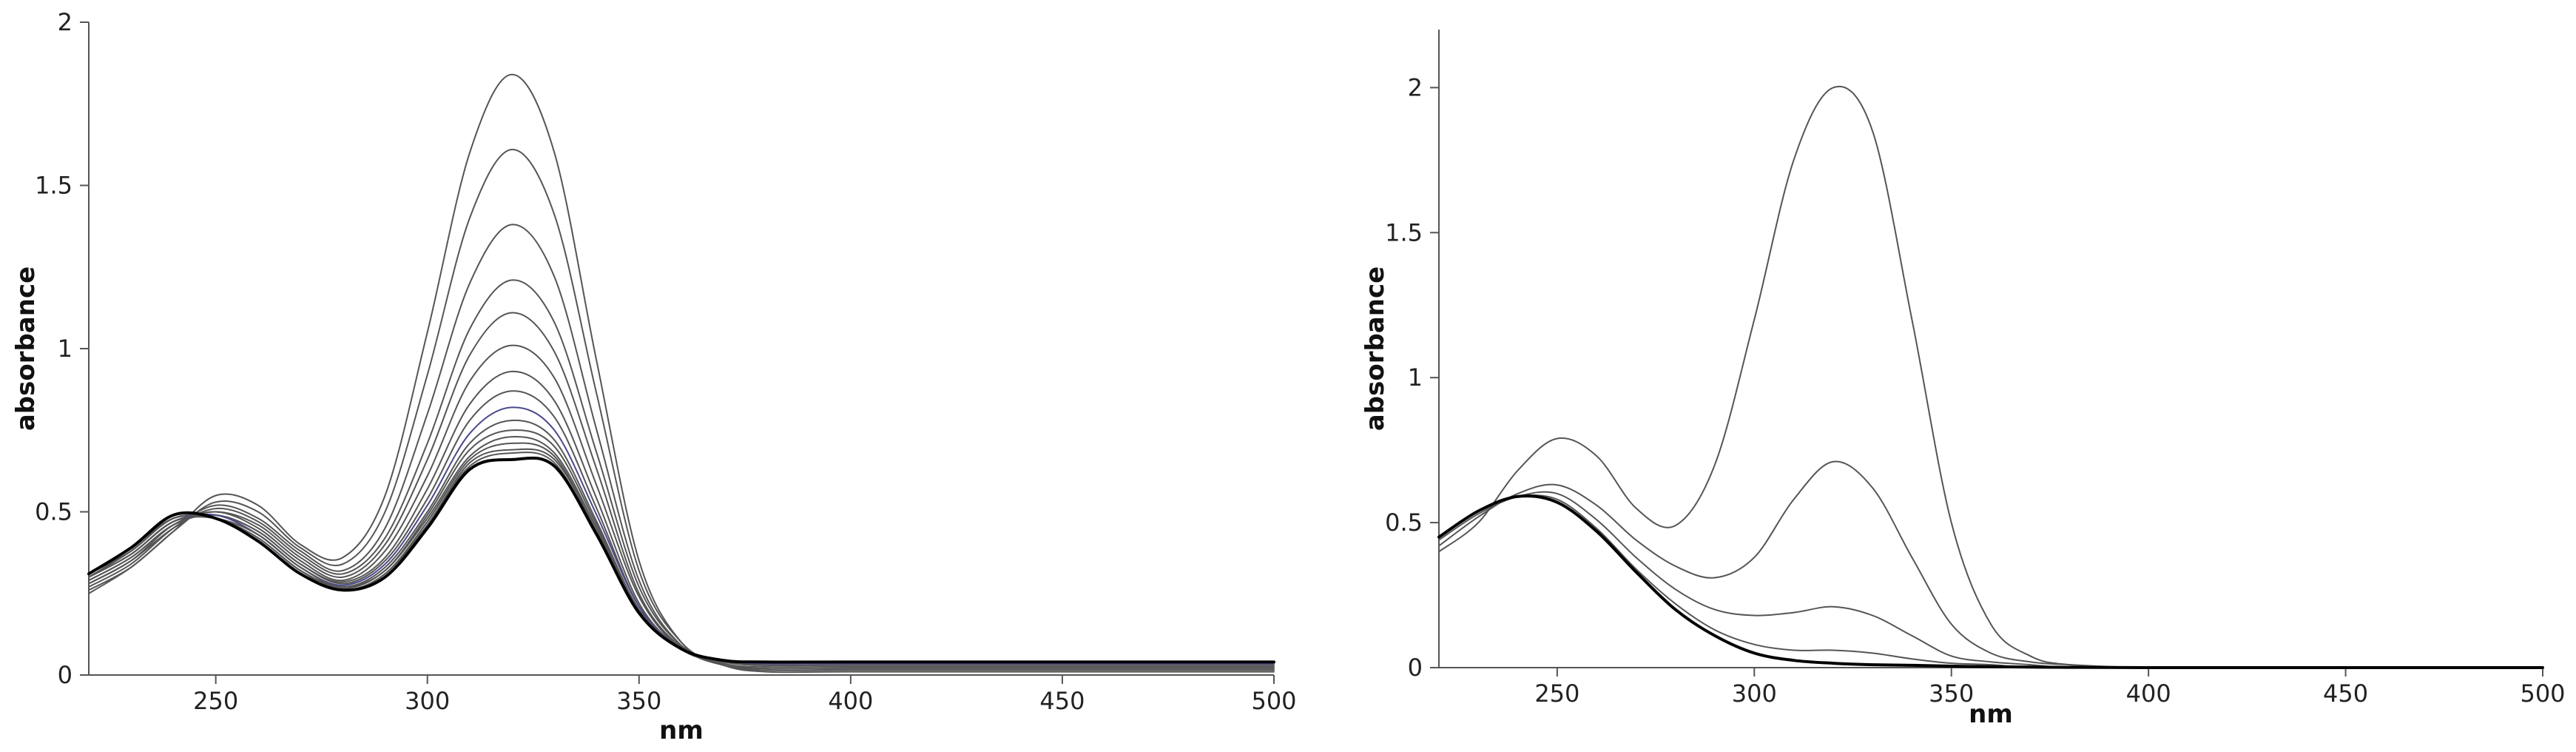 The width and height of the screenshot is (2576, 752). Describe the element at coordinates (1754, 693) in the screenshot. I see `right-x-tick-label: 300` at that location.